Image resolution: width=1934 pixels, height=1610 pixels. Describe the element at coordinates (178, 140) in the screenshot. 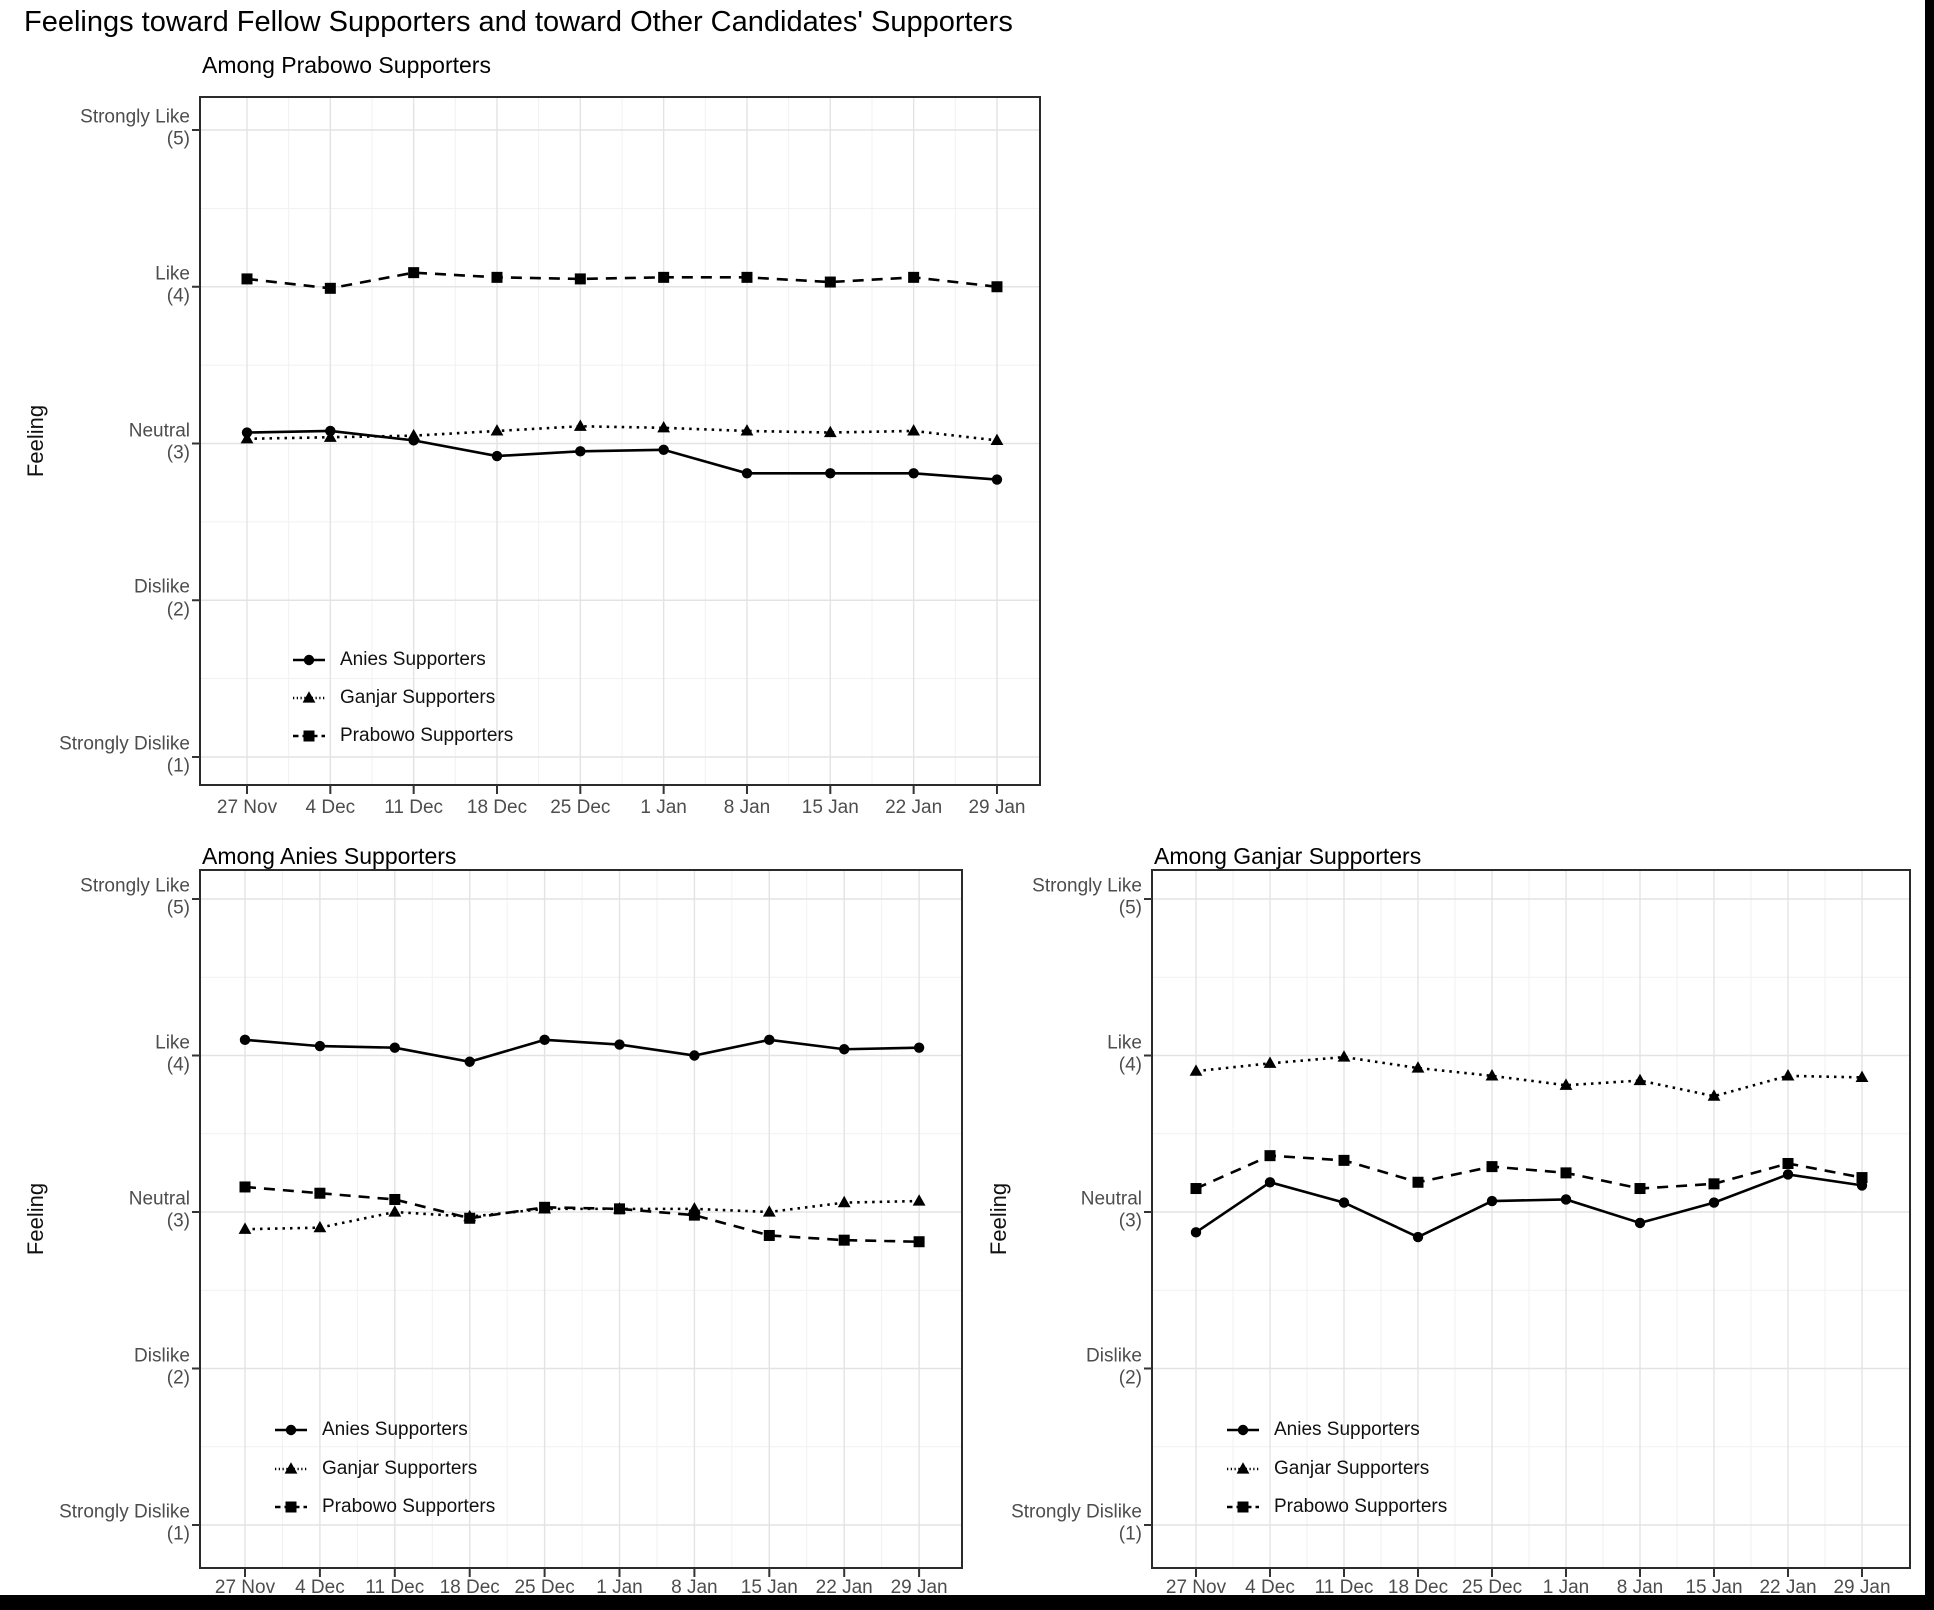

I see `y-tick-label-value: (5)` at that location.